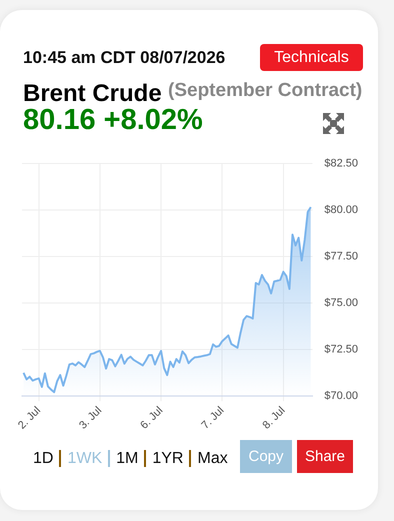 This screenshot has width=394, height=521. What do you see at coordinates (341, 256) in the screenshot?
I see `y-tick-label: $77.50` at bounding box center [341, 256].